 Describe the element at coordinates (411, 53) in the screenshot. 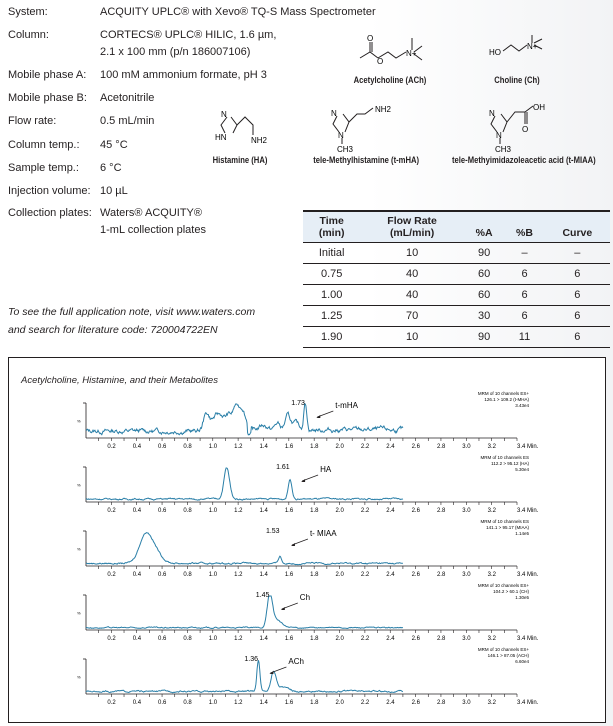

I see `atom-n-plus: N+` at that location.